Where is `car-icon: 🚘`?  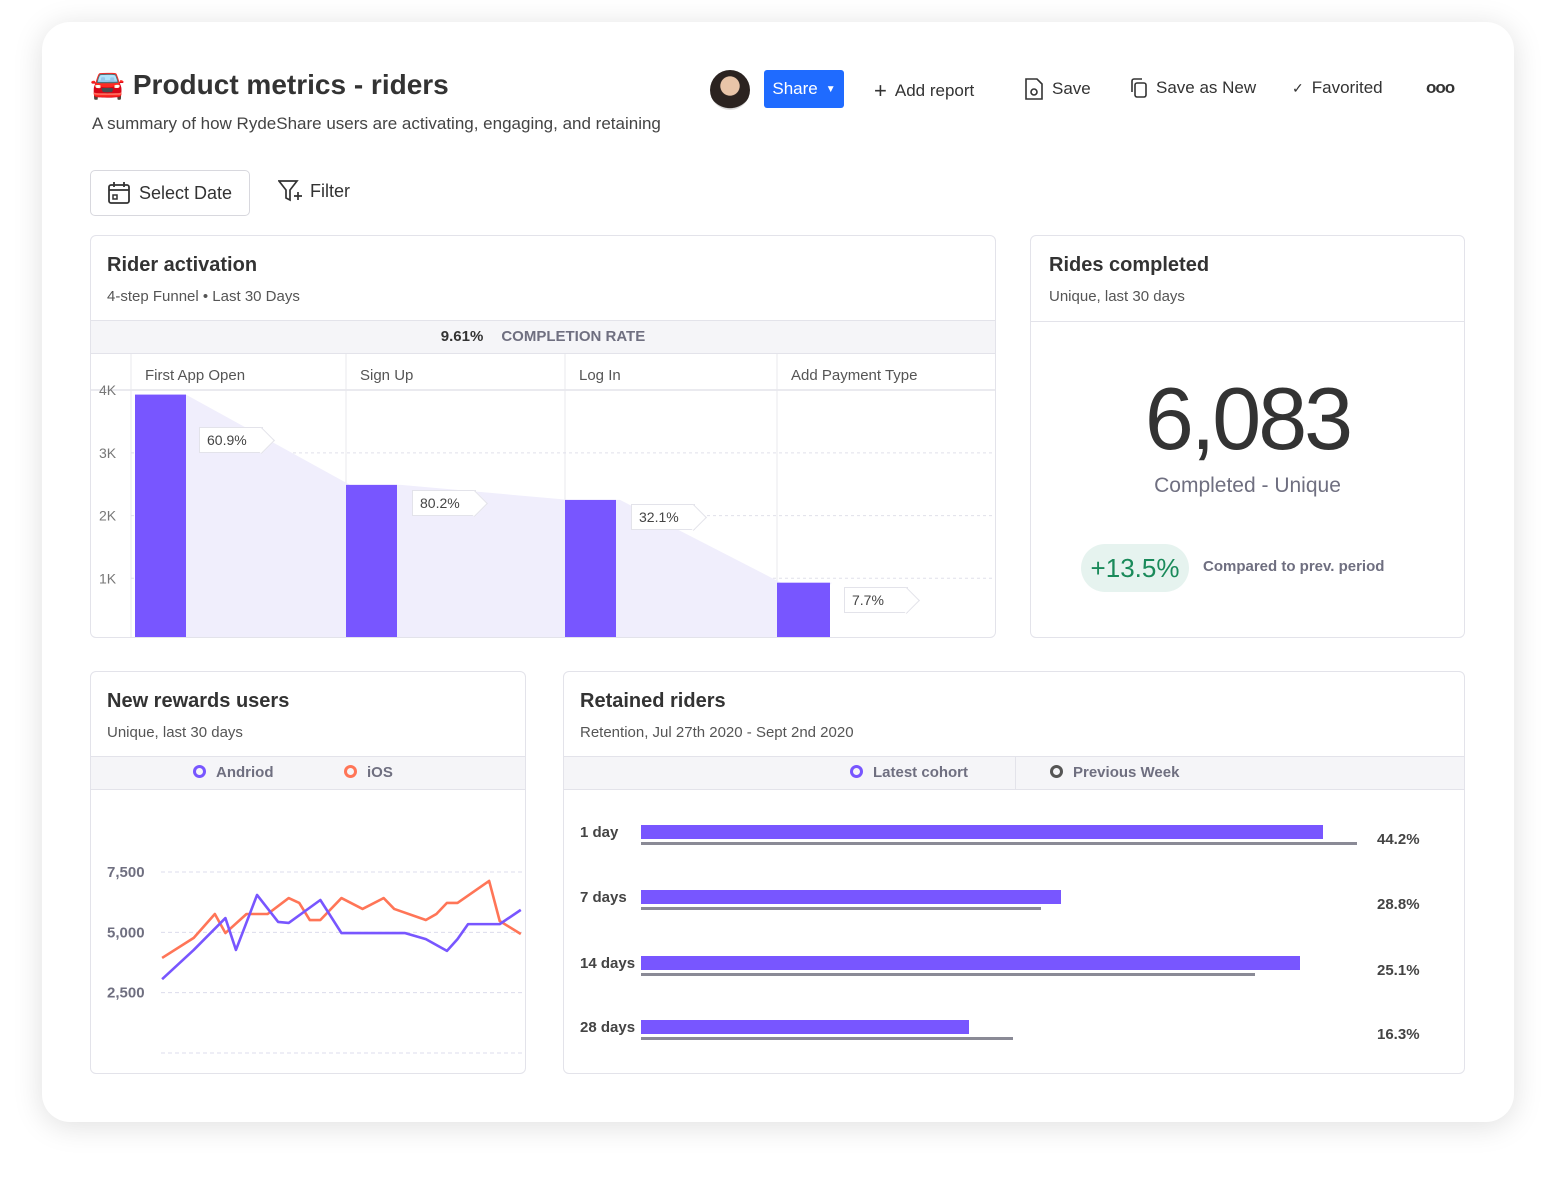 car-icon: 🚘 is located at coordinates (107, 84).